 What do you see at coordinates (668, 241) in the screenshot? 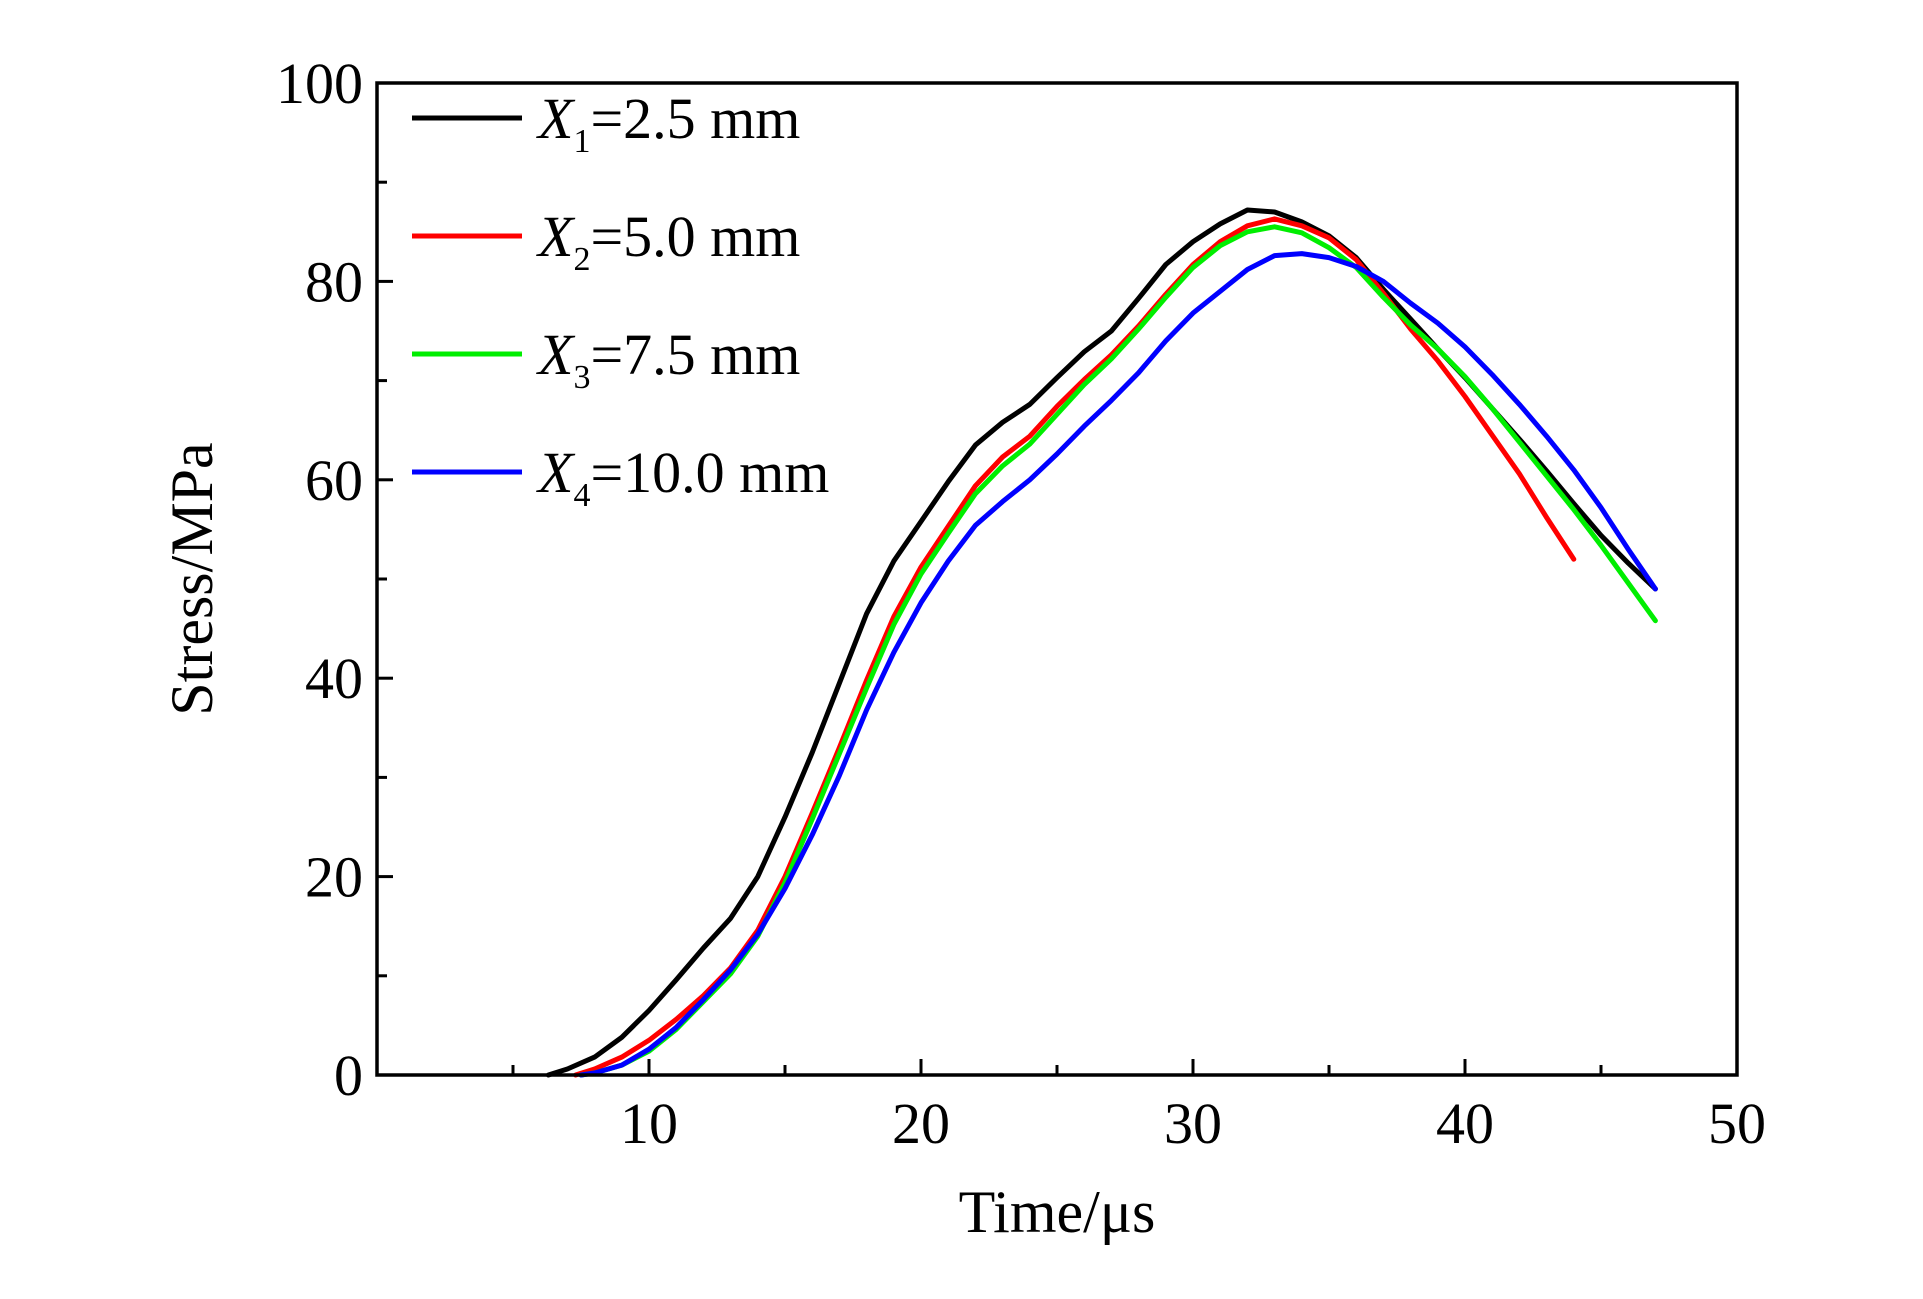
I see `legend-label-2: X2=5.0 mm` at bounding box center [668, 241].